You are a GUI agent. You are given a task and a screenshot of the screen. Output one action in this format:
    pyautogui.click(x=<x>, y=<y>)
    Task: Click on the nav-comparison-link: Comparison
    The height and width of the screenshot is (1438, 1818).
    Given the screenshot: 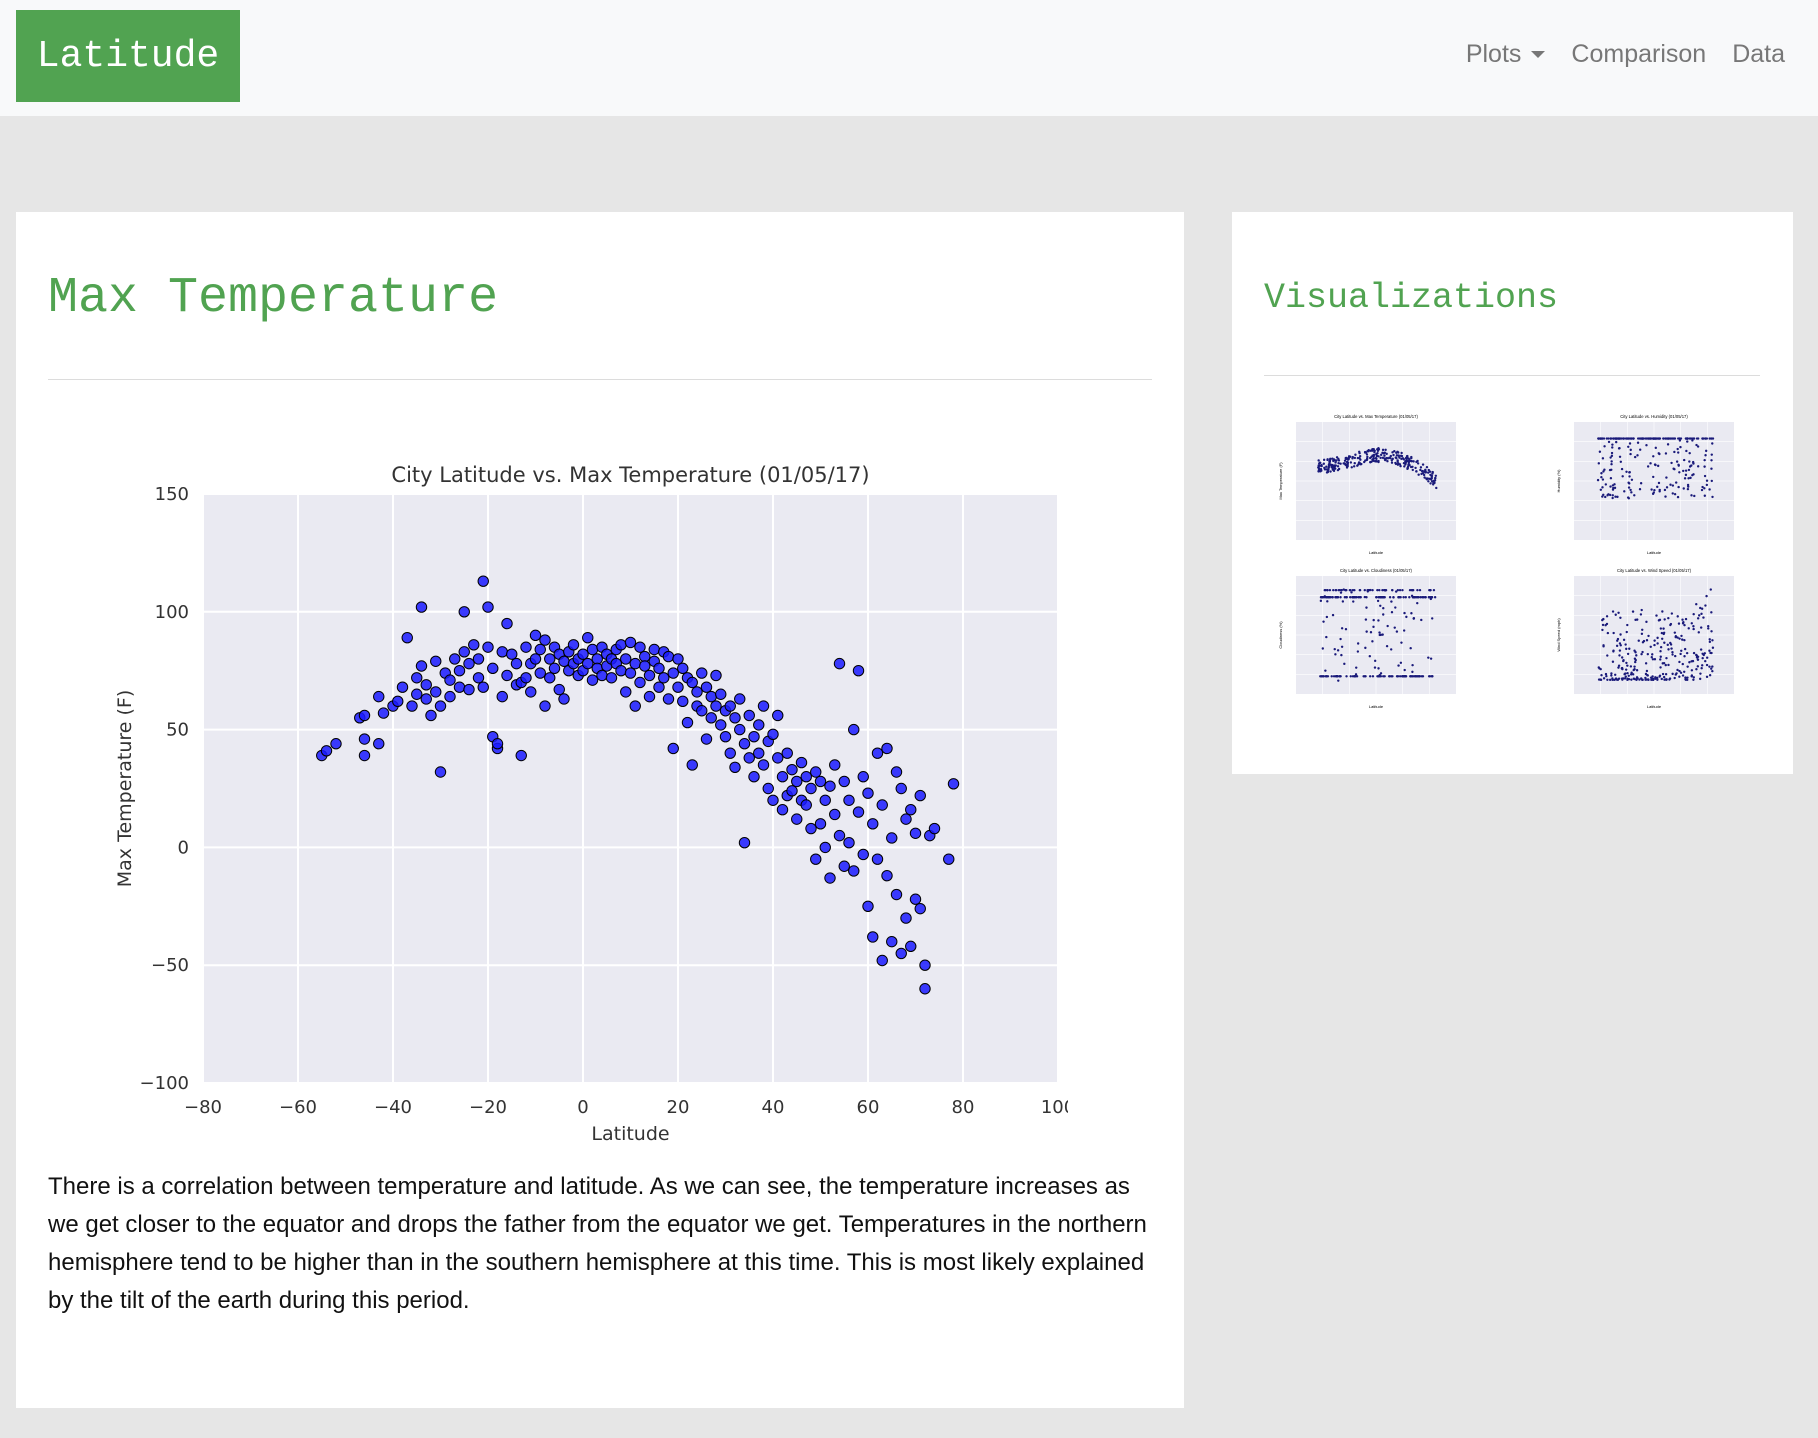 What is the action you would take?
    pyautogui.click(x=1639, y=54)
    